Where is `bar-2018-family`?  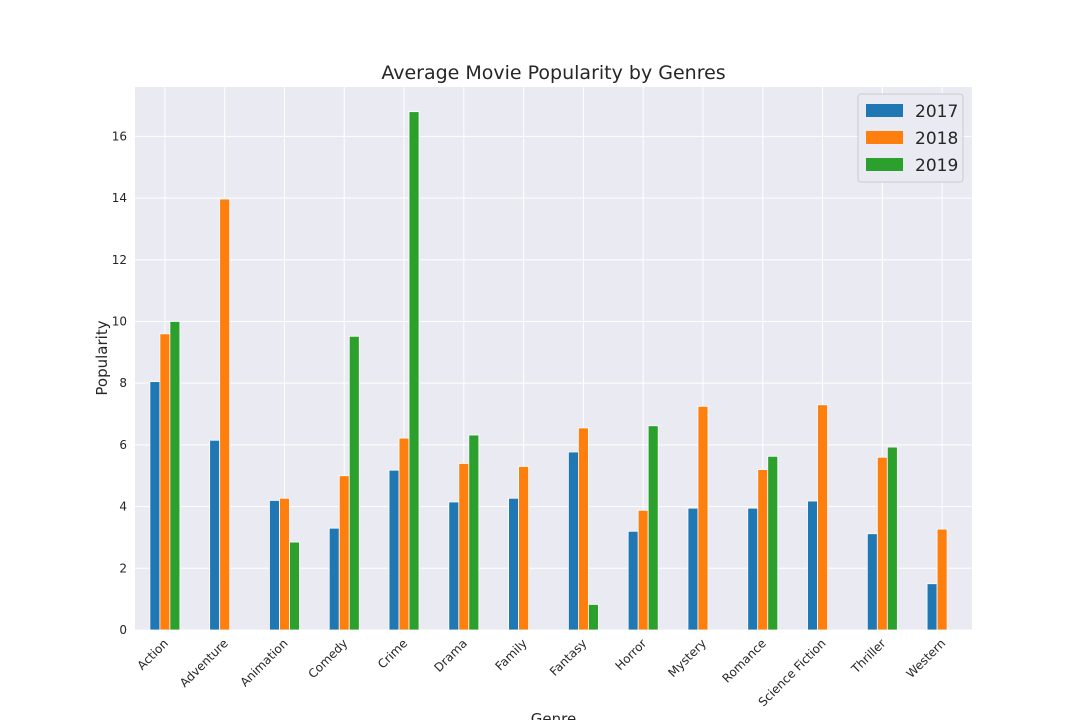
bar-2018-family is located at coordinates (524, 548).